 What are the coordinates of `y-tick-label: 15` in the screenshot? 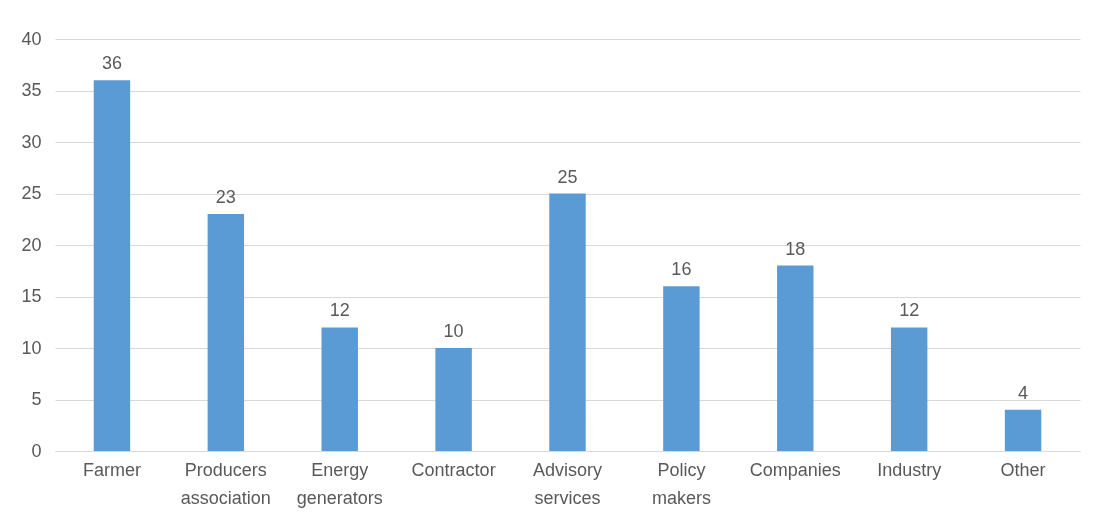 It's located at (31, 296).